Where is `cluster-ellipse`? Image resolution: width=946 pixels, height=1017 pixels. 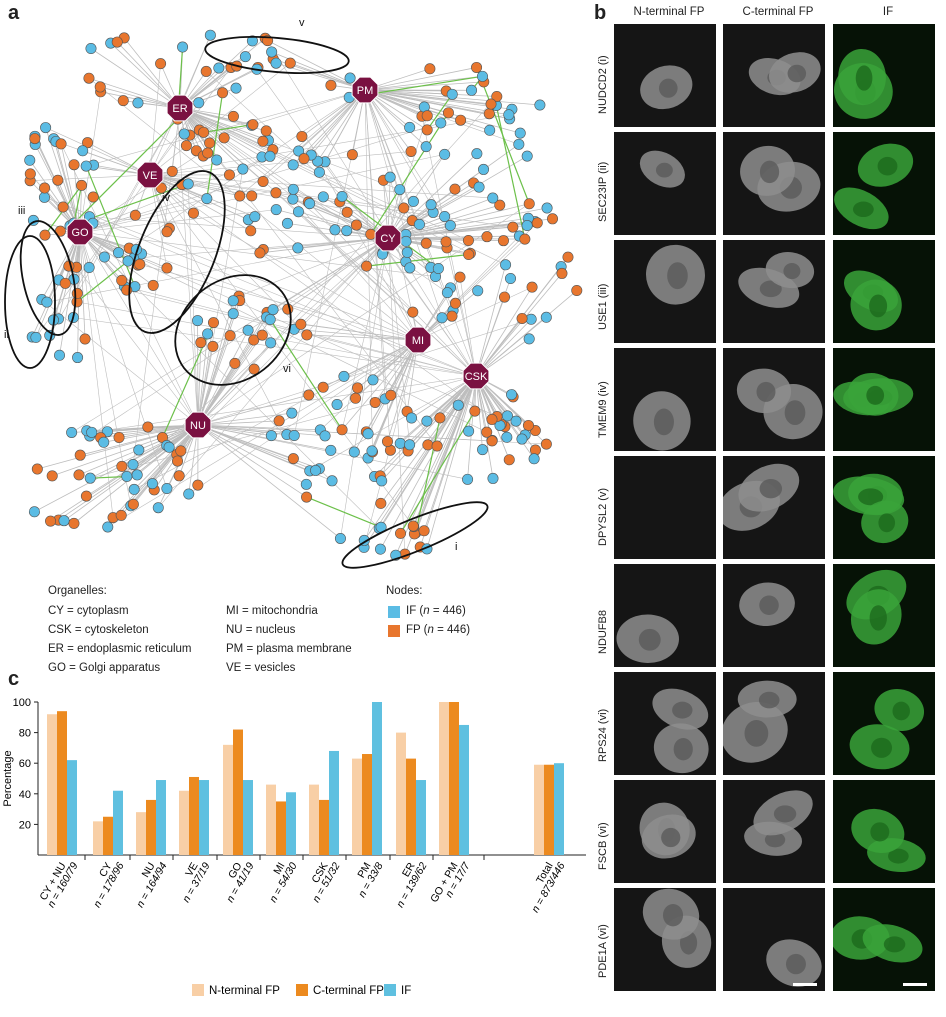 cluster-ellipse is located at coordinates (277, 55).